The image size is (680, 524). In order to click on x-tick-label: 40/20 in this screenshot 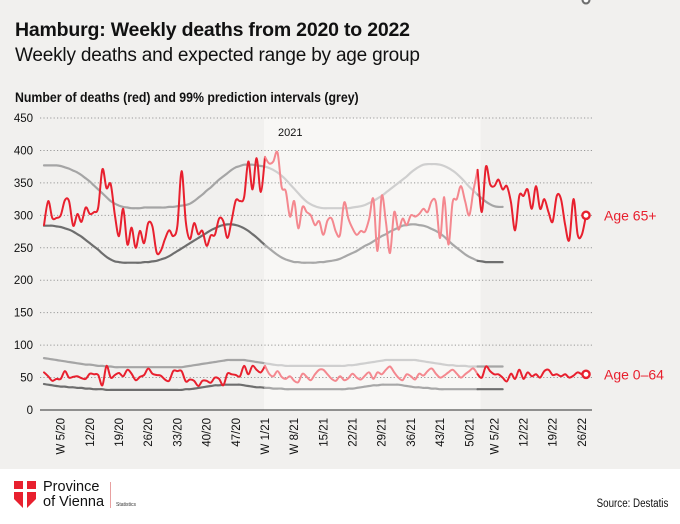, I will do `click(208, 432)`.